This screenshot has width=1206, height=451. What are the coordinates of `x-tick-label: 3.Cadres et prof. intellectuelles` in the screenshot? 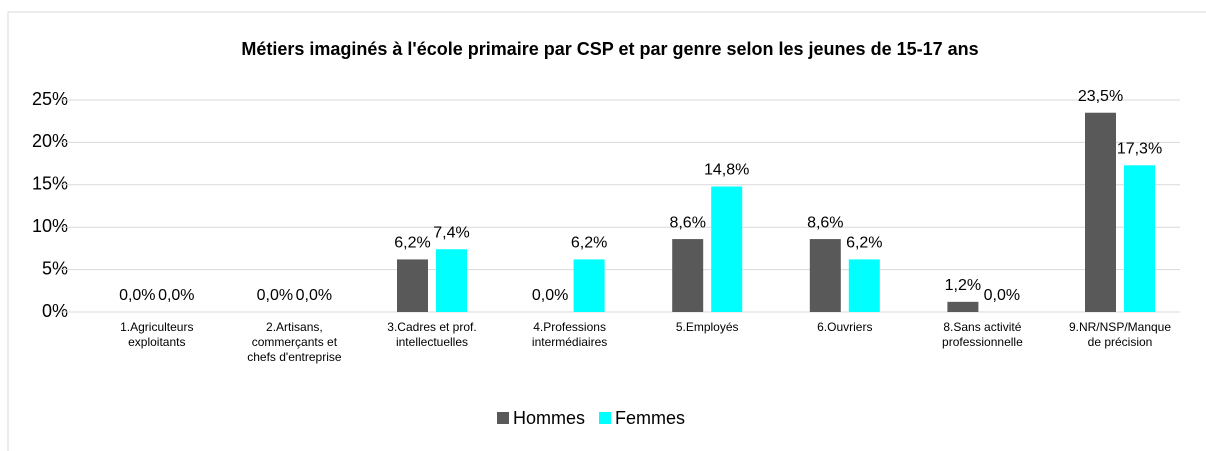 It's located at (432, 334).